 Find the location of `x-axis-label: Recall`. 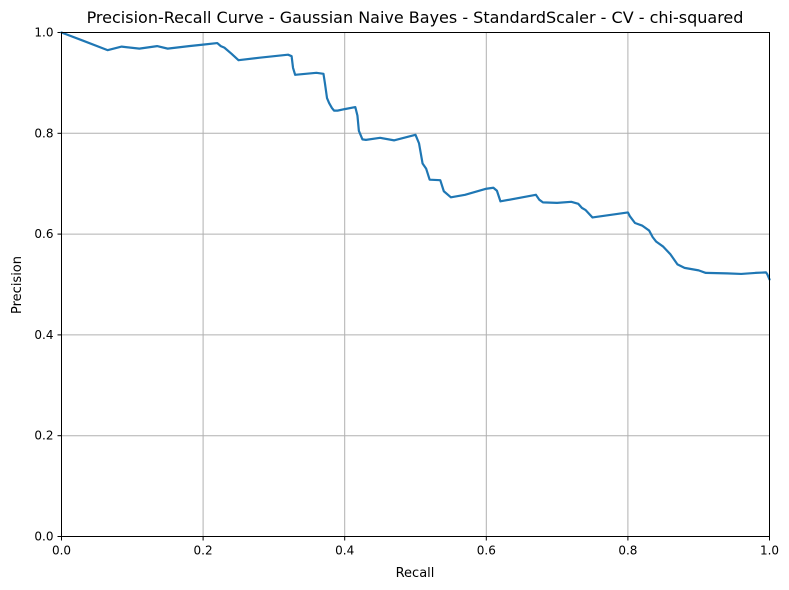

x-axis-label: Recall is located at coordinates (415, 573).